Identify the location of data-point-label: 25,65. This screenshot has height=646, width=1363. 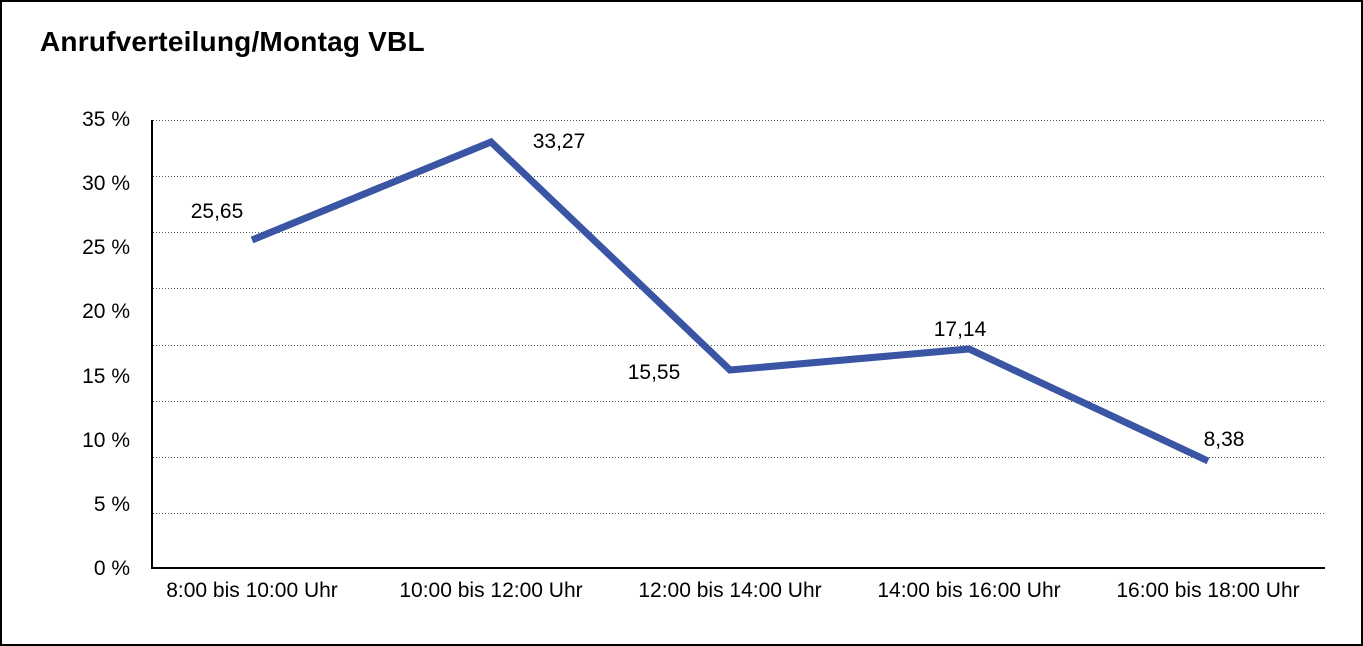
(217, 211).